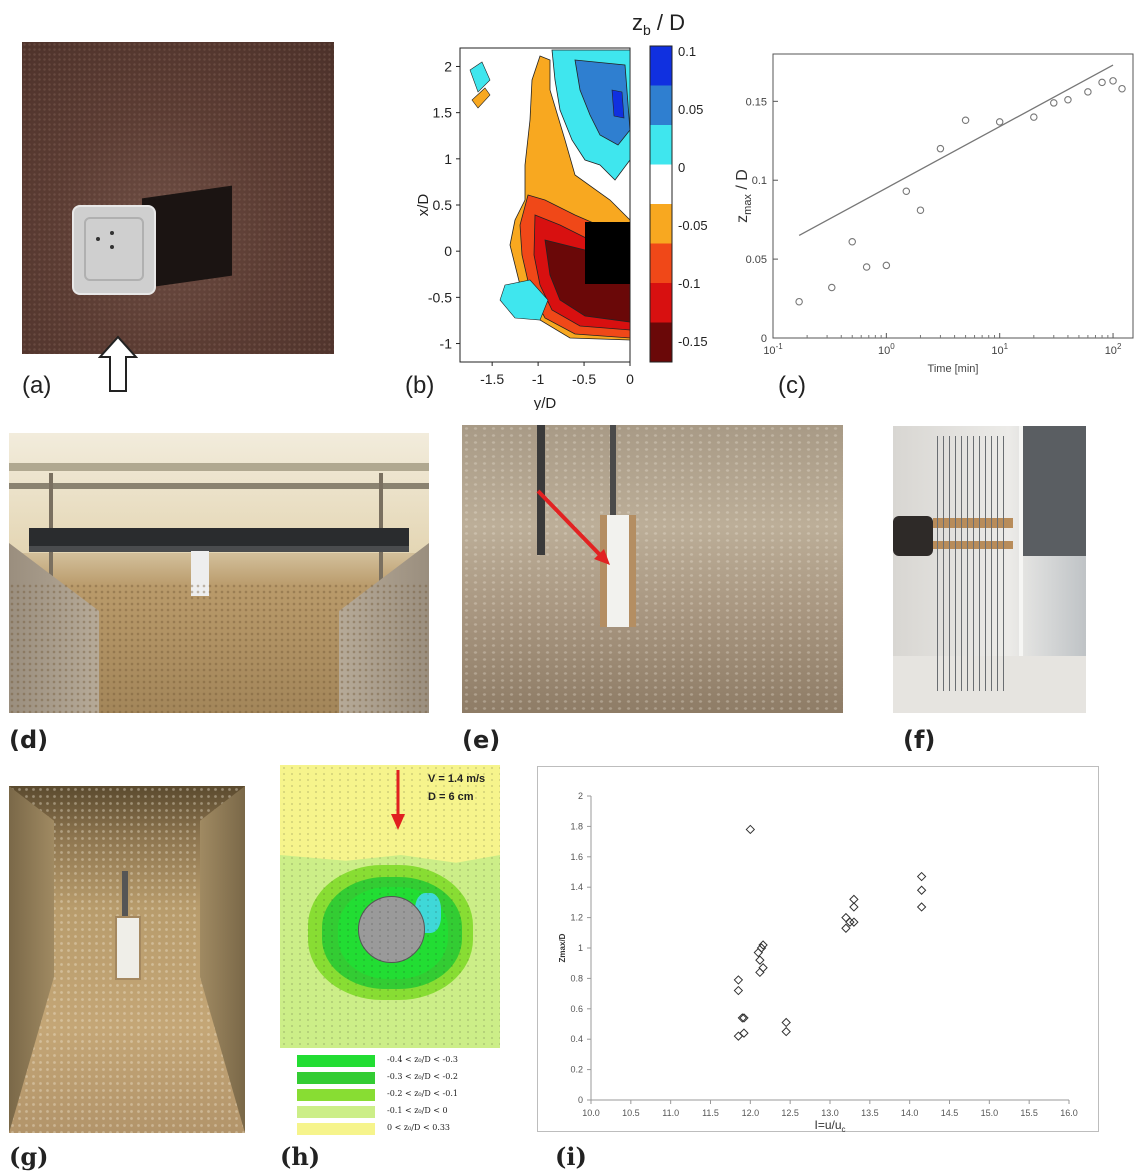 The image size is (1137, 1173). Describe the element at coordinates (689, 283) in the screenshot. I see `colorbar-tick-label: -0.1` at that location.